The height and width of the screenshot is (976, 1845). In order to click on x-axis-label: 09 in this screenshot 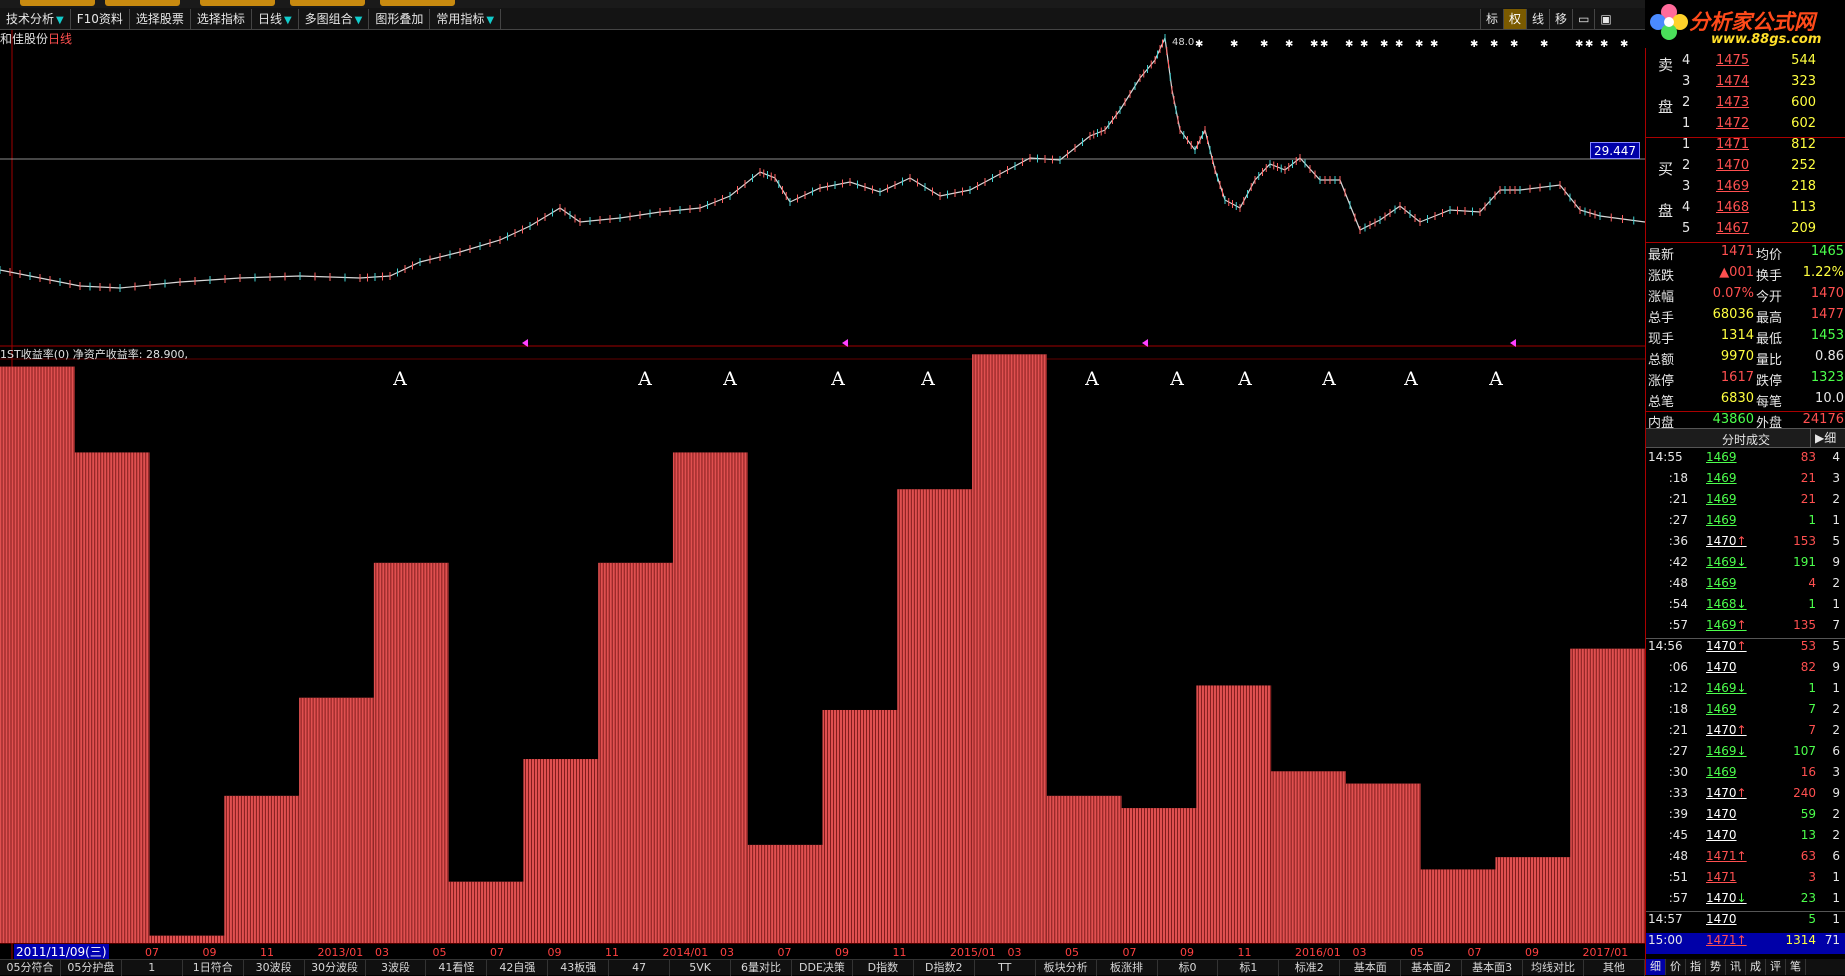, I will do `click(1532, 952)`.